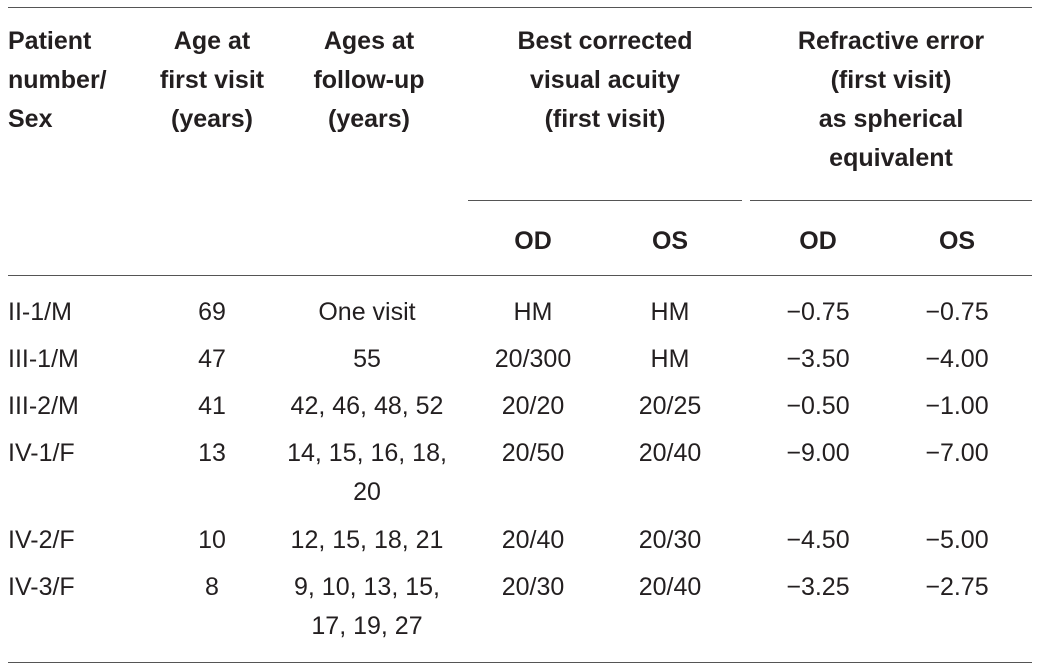 Image resolution: width=1039 pixels, height=669 pixels. I want to click on cell-age: 47, so click(212, 359).